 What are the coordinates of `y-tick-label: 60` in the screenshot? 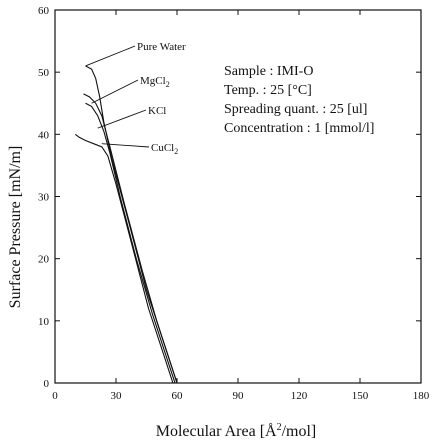 It's located at (44, 11).